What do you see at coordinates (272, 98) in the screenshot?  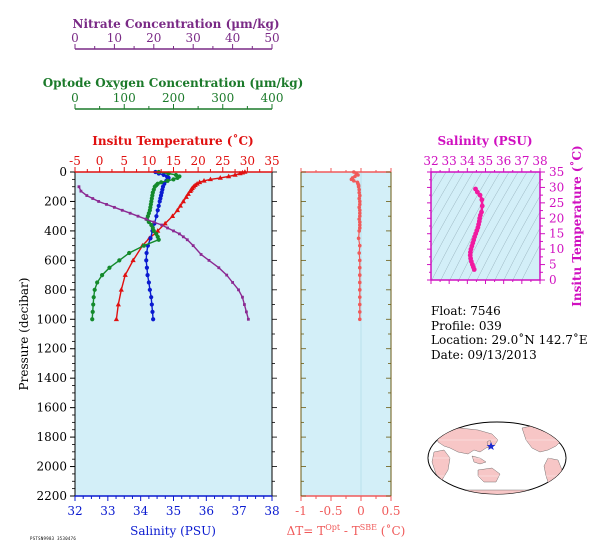 I see `oxygen-tick-label: 400` at bounding box center [272, 98].